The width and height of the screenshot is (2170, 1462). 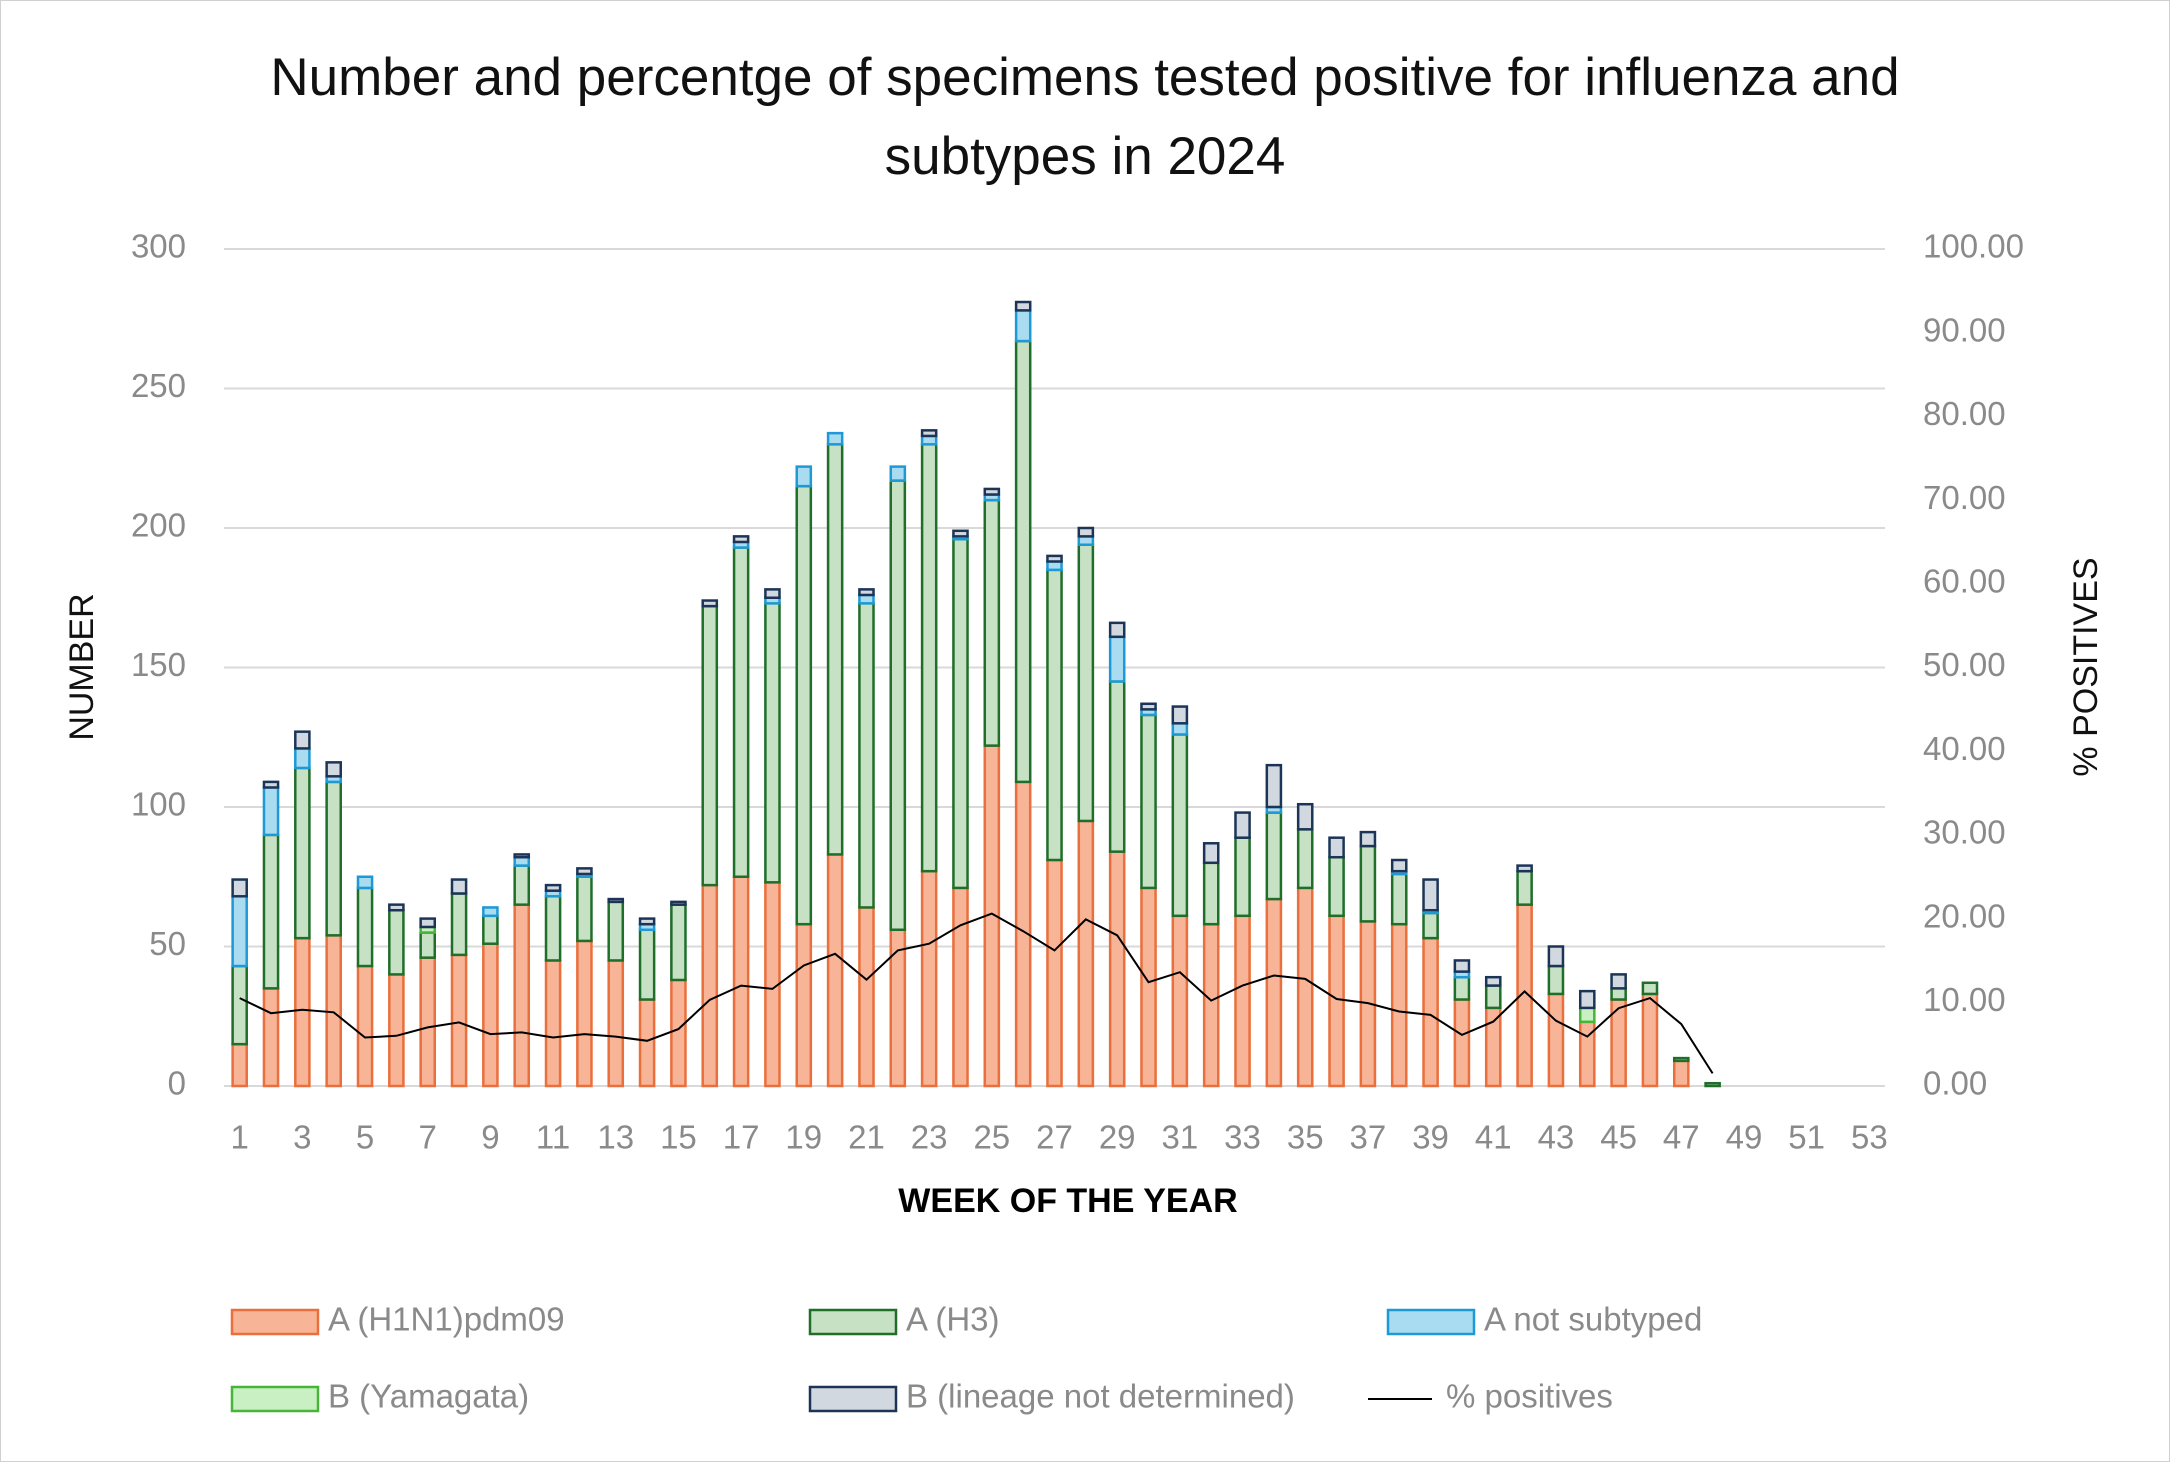 What do you see at coordinates (1964, 915) in the screenshot?
I see `y2-tick-label: 20.00` at bounding box center [1964, 915].